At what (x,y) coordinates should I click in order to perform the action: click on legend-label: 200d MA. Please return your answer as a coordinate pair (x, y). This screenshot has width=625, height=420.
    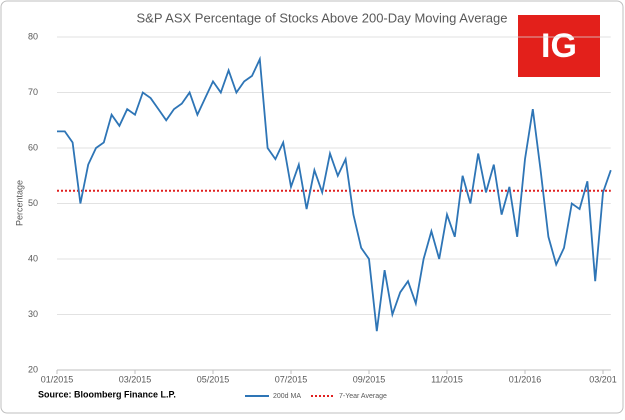
    Looking at the image, I should click on (287, 396).